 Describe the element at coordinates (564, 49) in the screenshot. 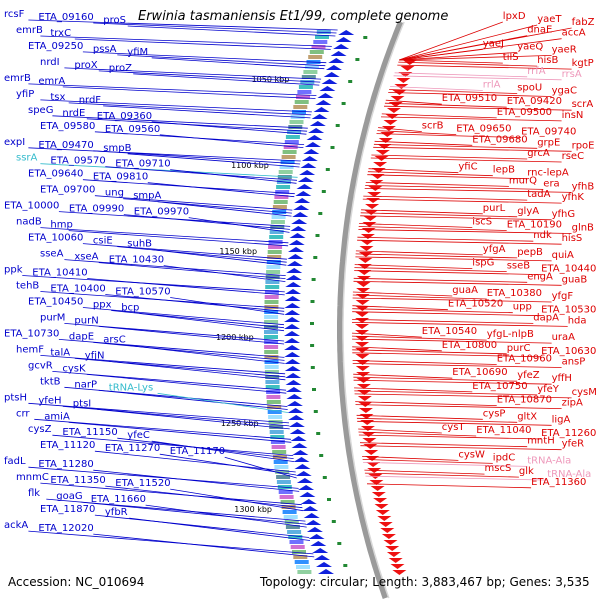

I see `gene-label: yaeR` at that location.